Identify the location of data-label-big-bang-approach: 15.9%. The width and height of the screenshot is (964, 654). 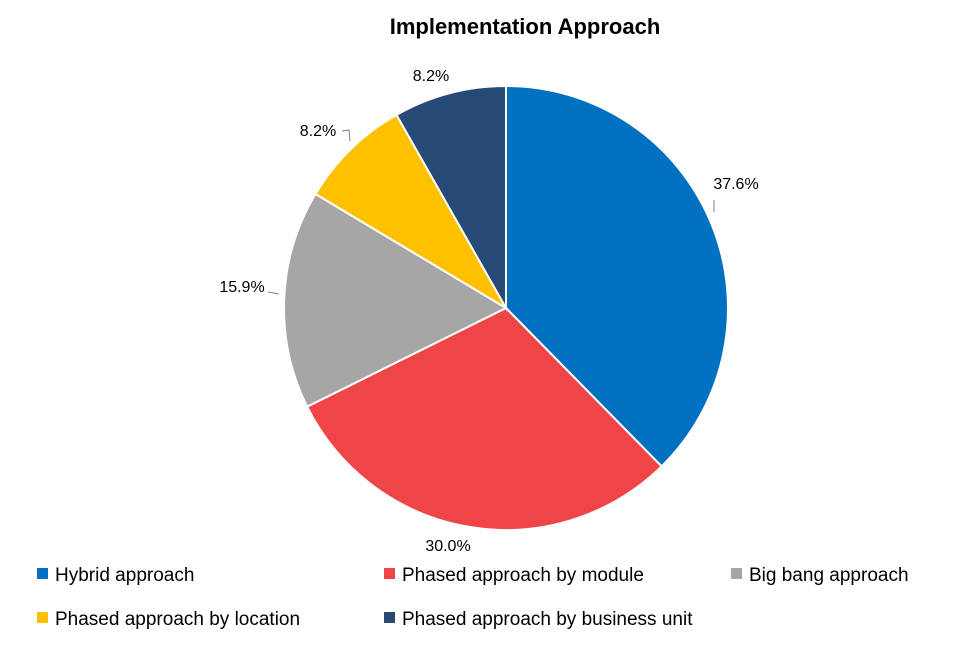
(241, 287).